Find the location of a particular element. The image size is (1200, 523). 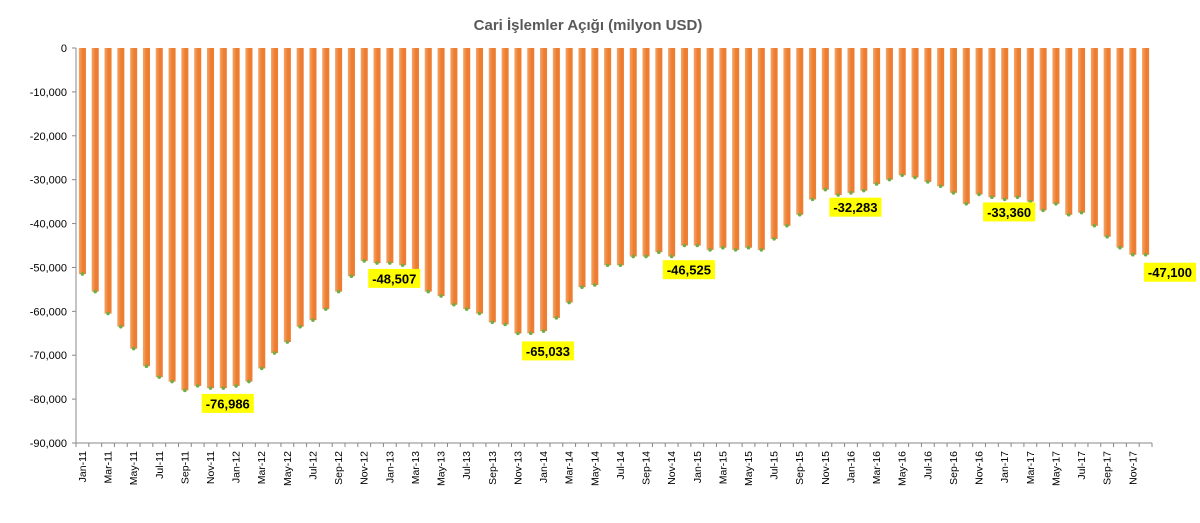

x-tick-label: Mar-11 is located at coordinates (109, 467).